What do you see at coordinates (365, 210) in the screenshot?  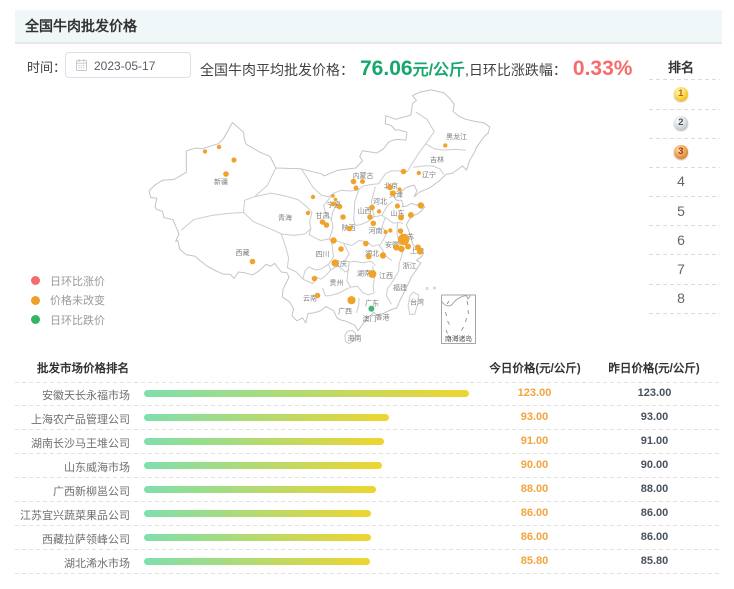 I see `svg-text: 山西` at bounding box center [365, 210].